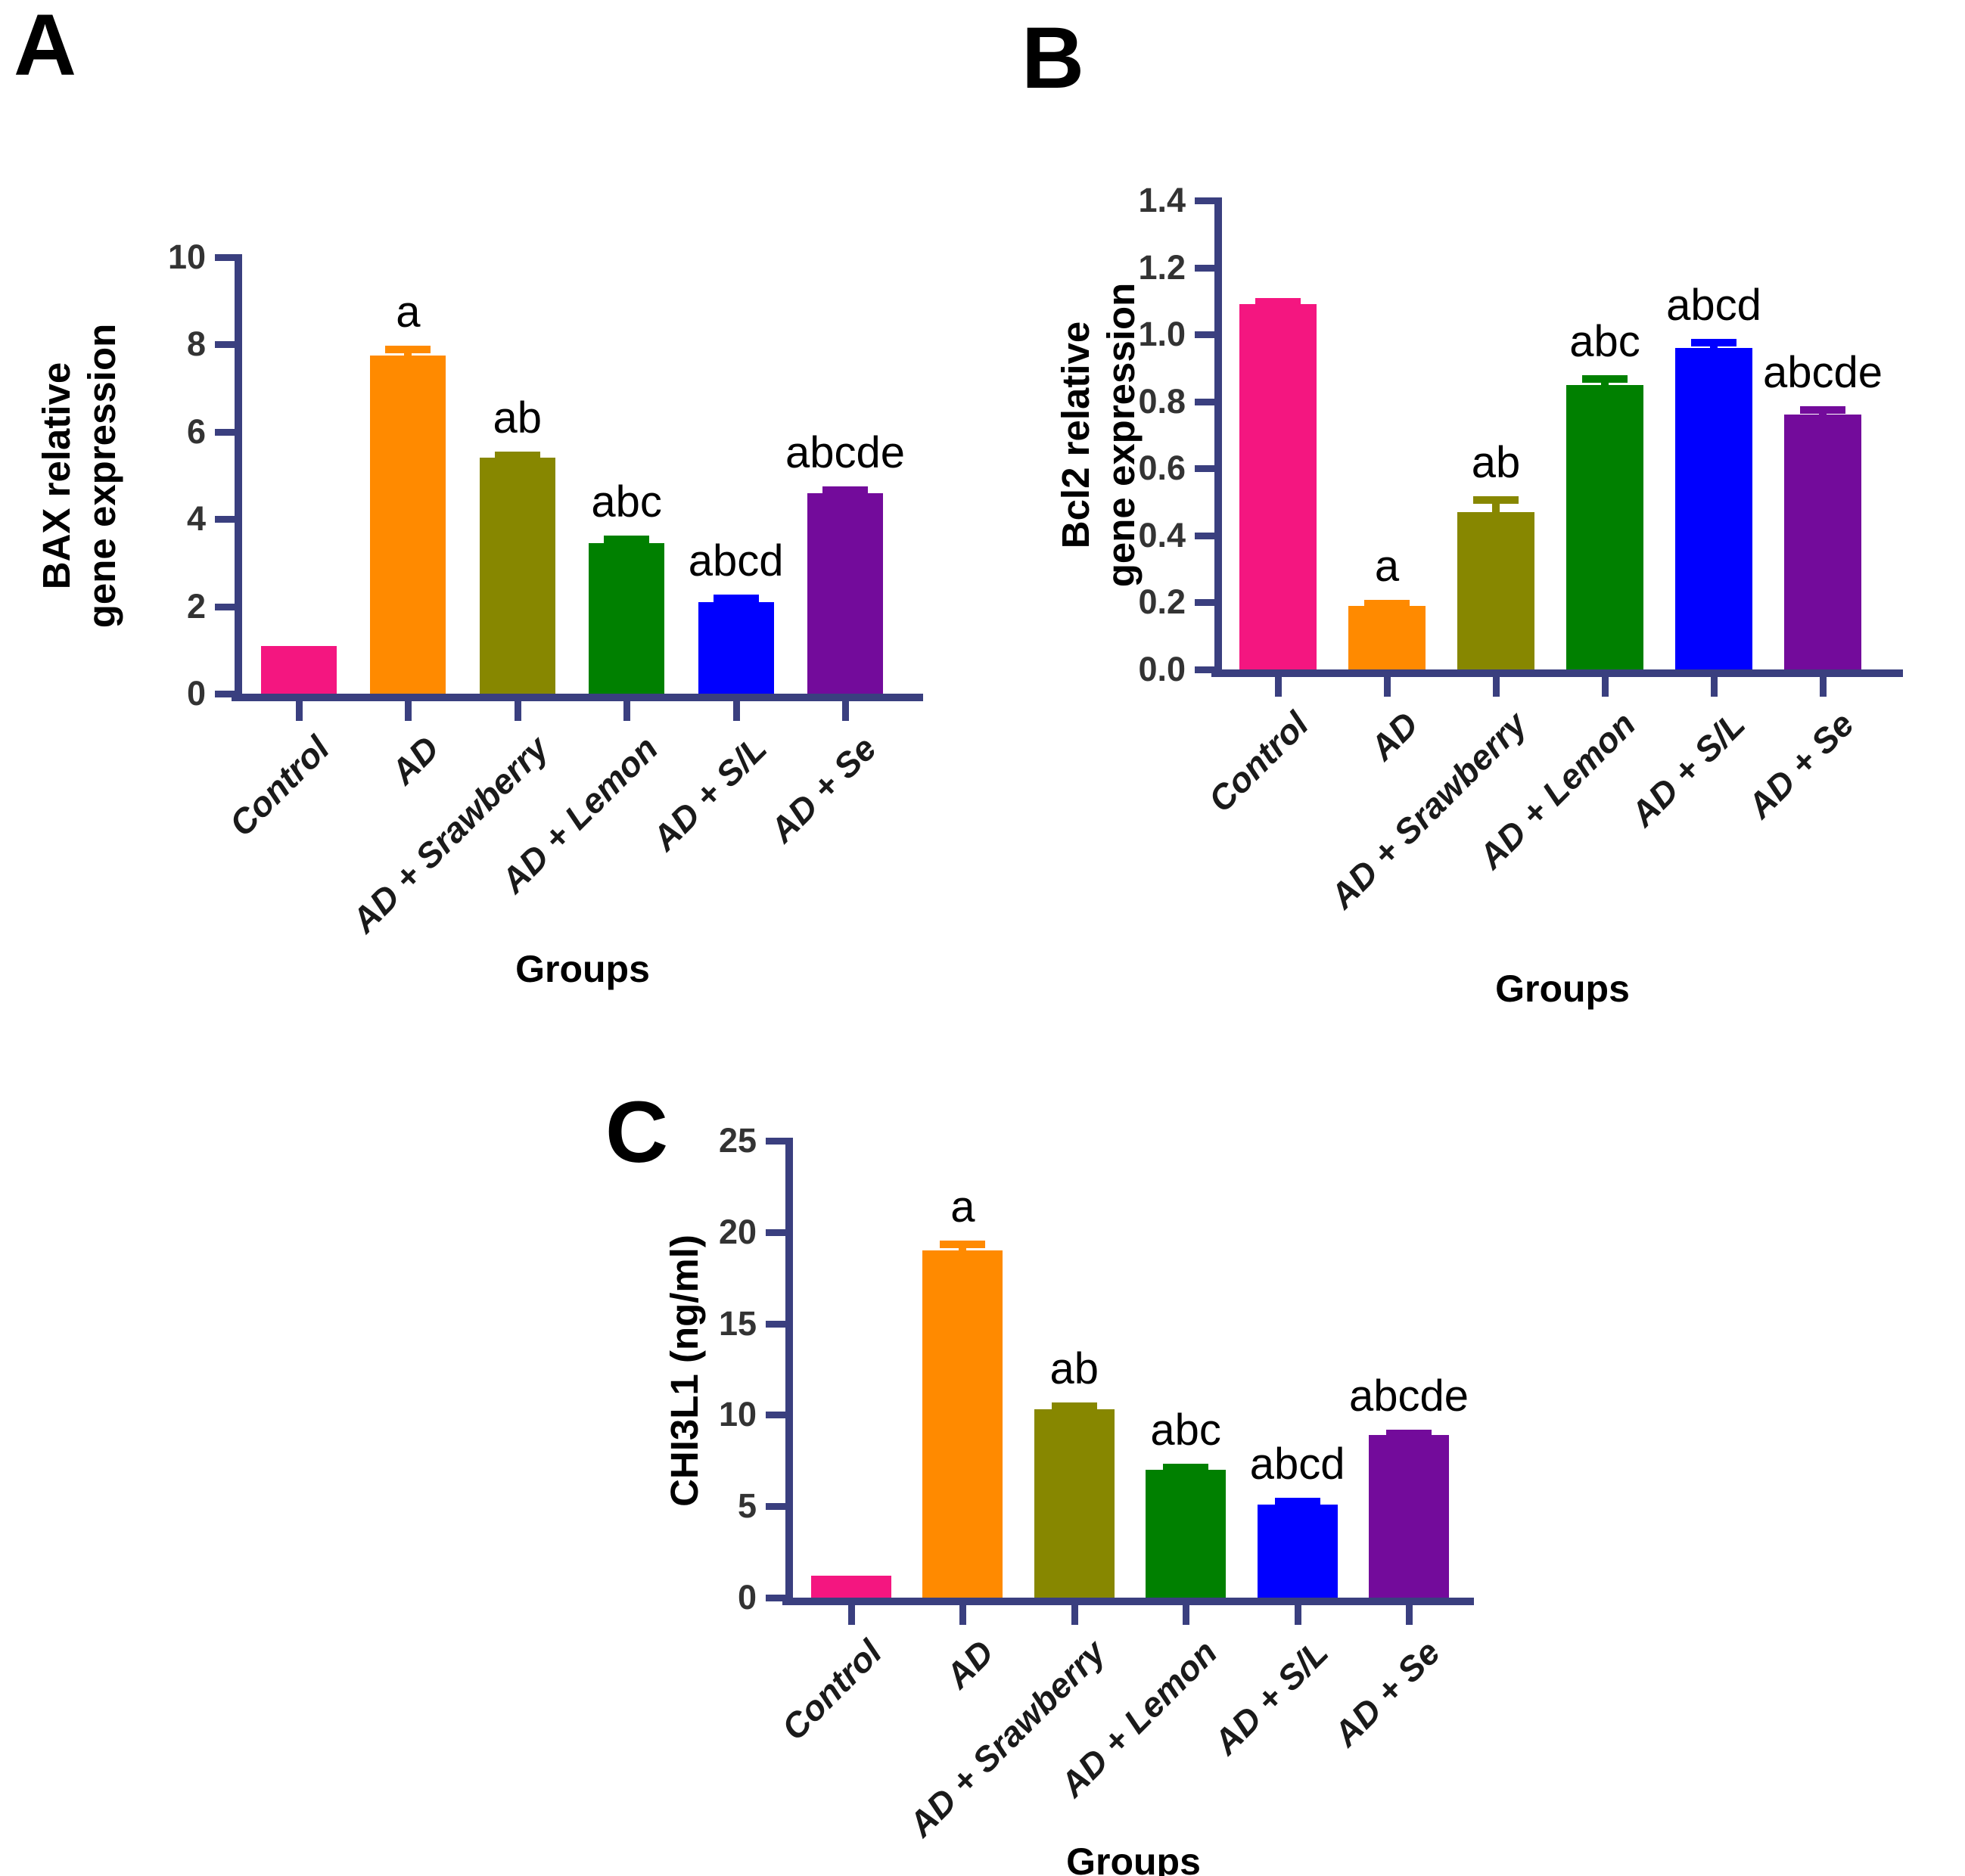 The height and width of the screenshot is (1876, 1965). Describe the element at coordinates (1162, 267) in the screenshot. I see `y-tick-label: 1.2` at that location.